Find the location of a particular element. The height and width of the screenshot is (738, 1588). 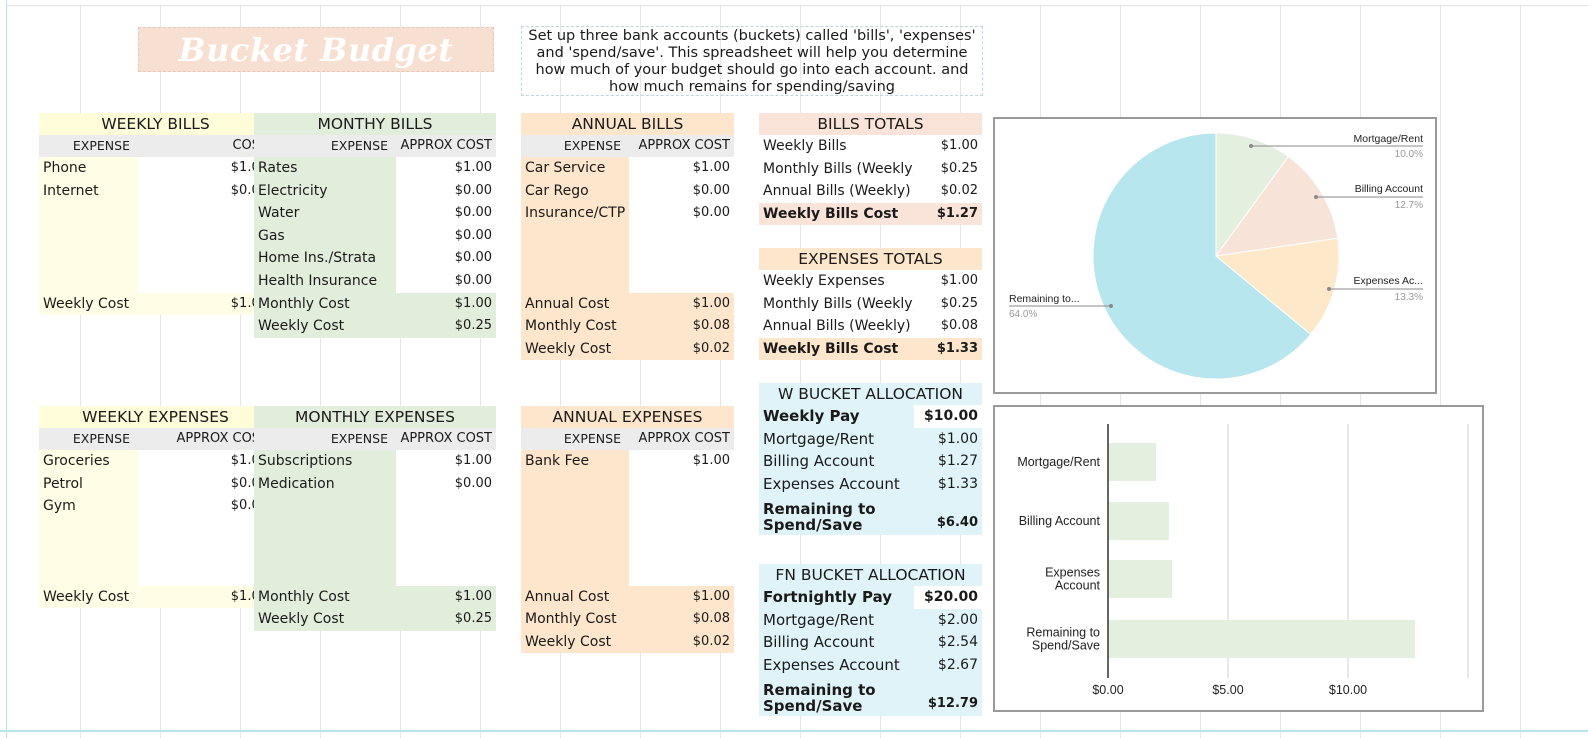

row-label: Weekly Expenses is located at coordinates (836, 281).